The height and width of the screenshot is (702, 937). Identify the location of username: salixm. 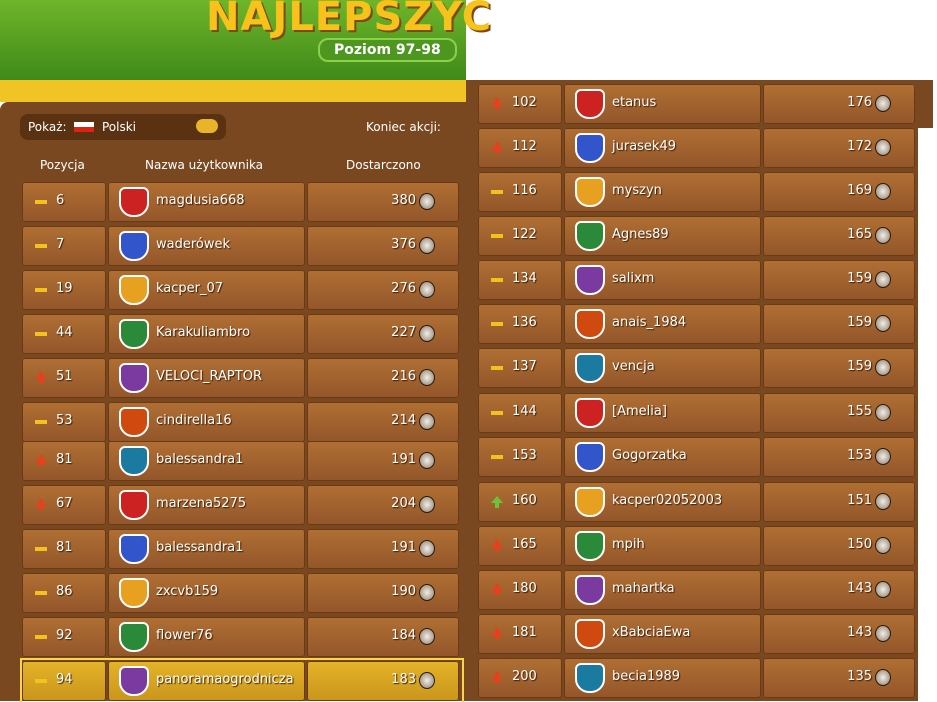
(633, 278).